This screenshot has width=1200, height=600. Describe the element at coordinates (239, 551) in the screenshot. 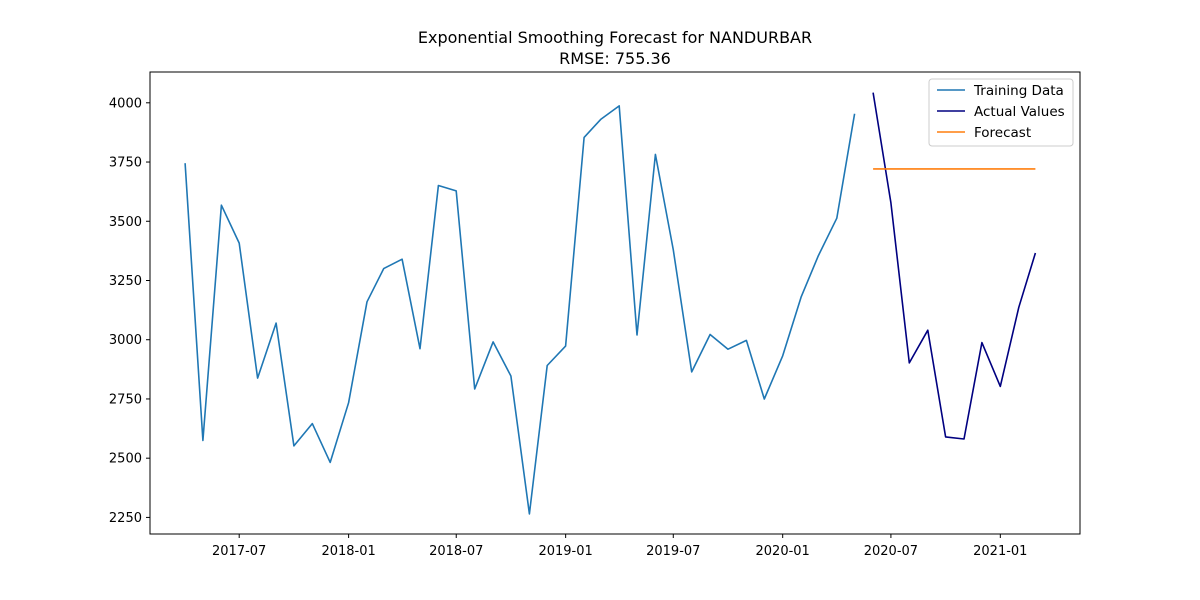

I see `x-tick-label: 2017-07` at that location.